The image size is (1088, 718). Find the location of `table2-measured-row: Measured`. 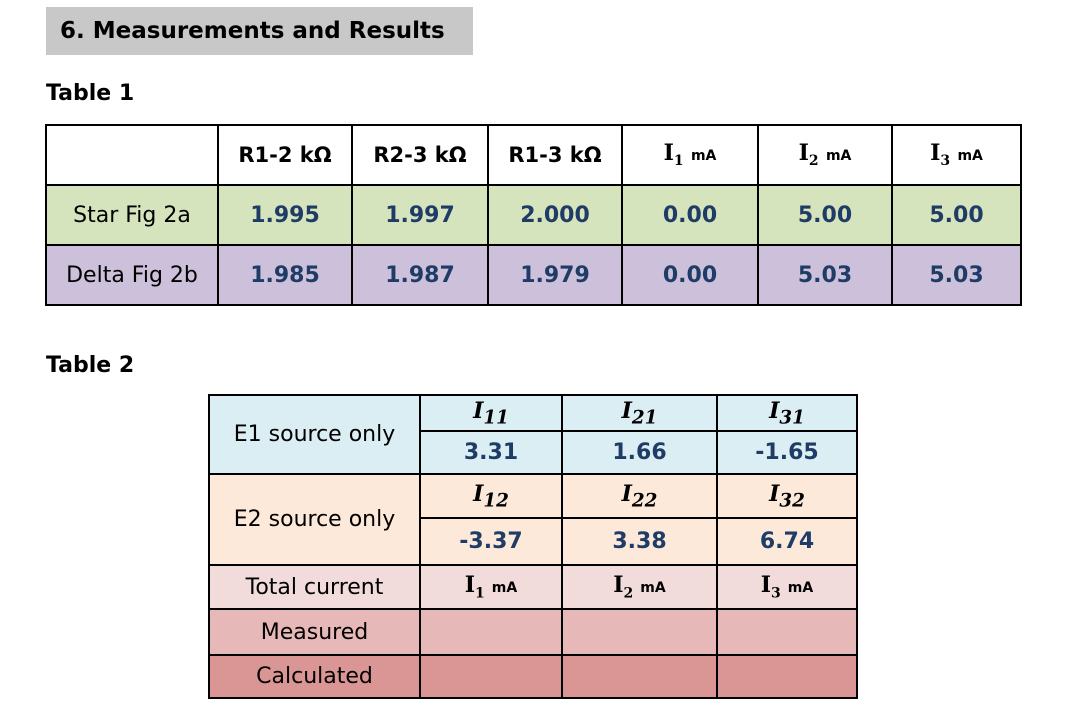

table2-measured-row: Measured is located at coordinates (533, 632).